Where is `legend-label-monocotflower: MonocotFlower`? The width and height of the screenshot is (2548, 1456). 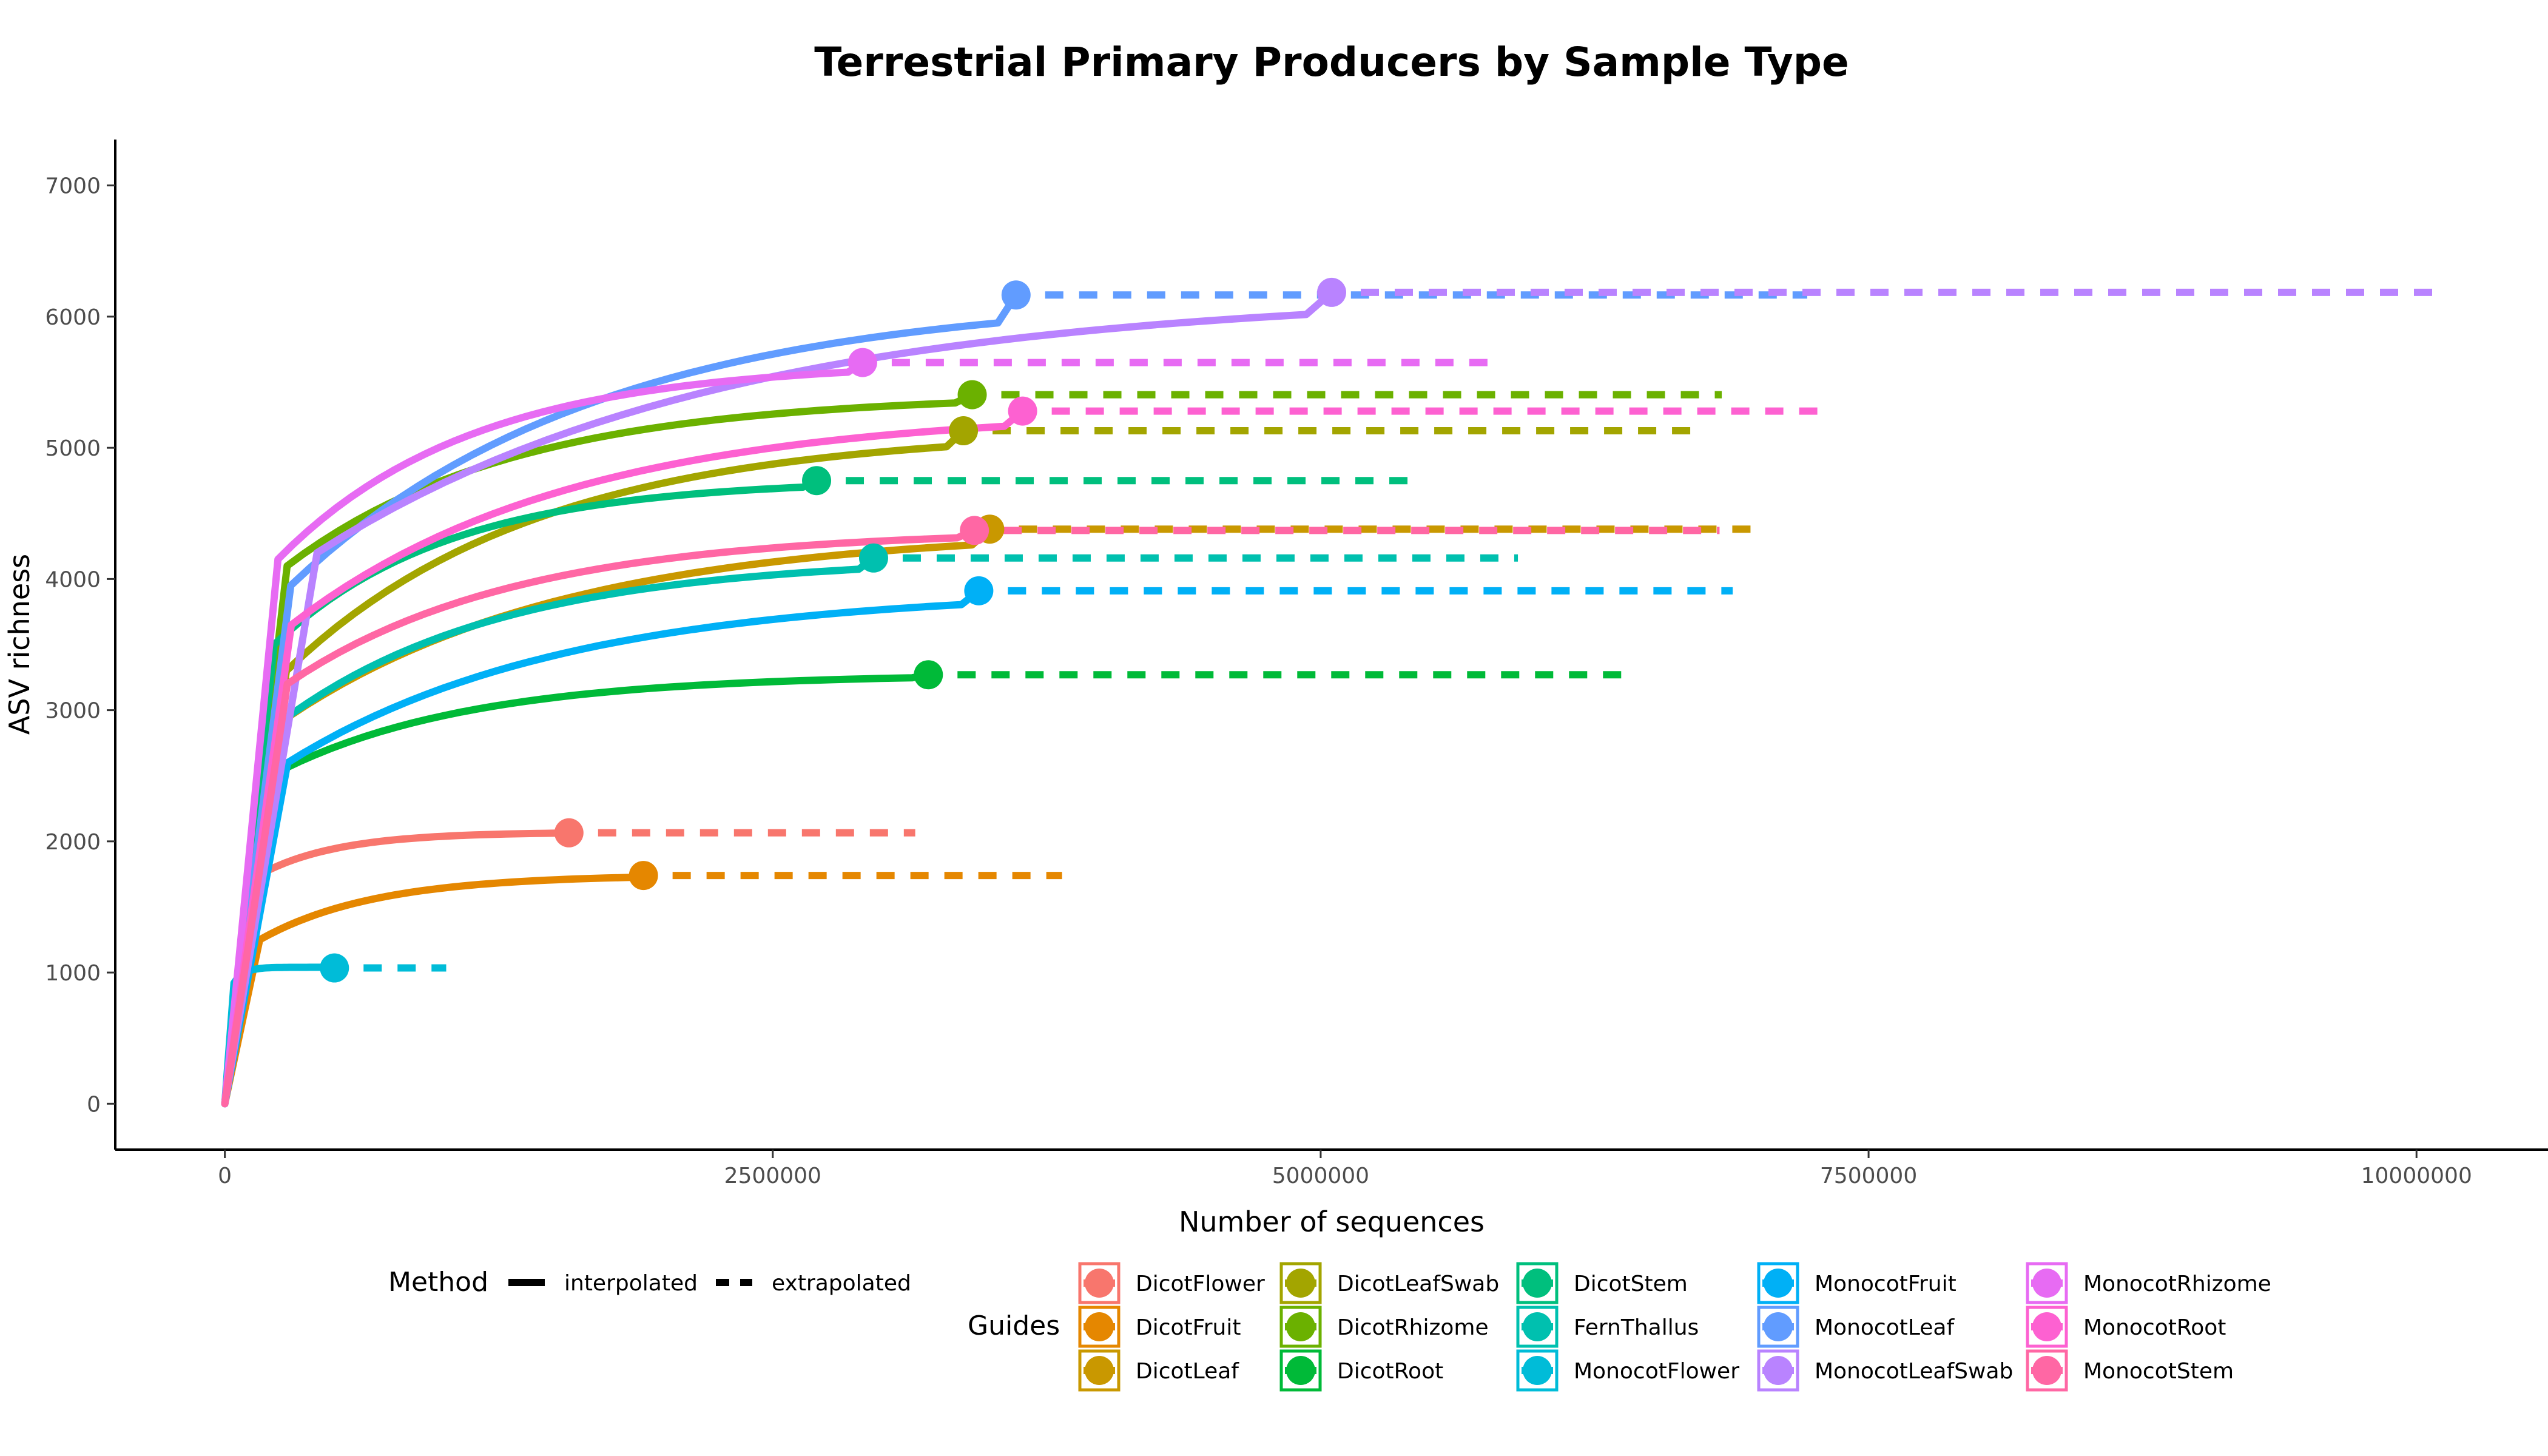 legend-label-monocotflower: MonocotFlower is located at coordinates (1656, 1371).